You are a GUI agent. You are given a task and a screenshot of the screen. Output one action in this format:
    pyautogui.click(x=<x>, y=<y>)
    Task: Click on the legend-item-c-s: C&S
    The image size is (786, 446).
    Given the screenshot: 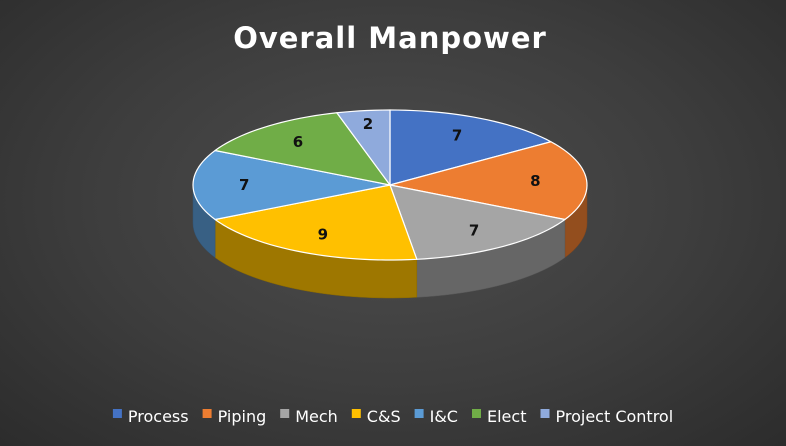 What is the action you would take?
    pyautogui.click(x=376, y=416)
    